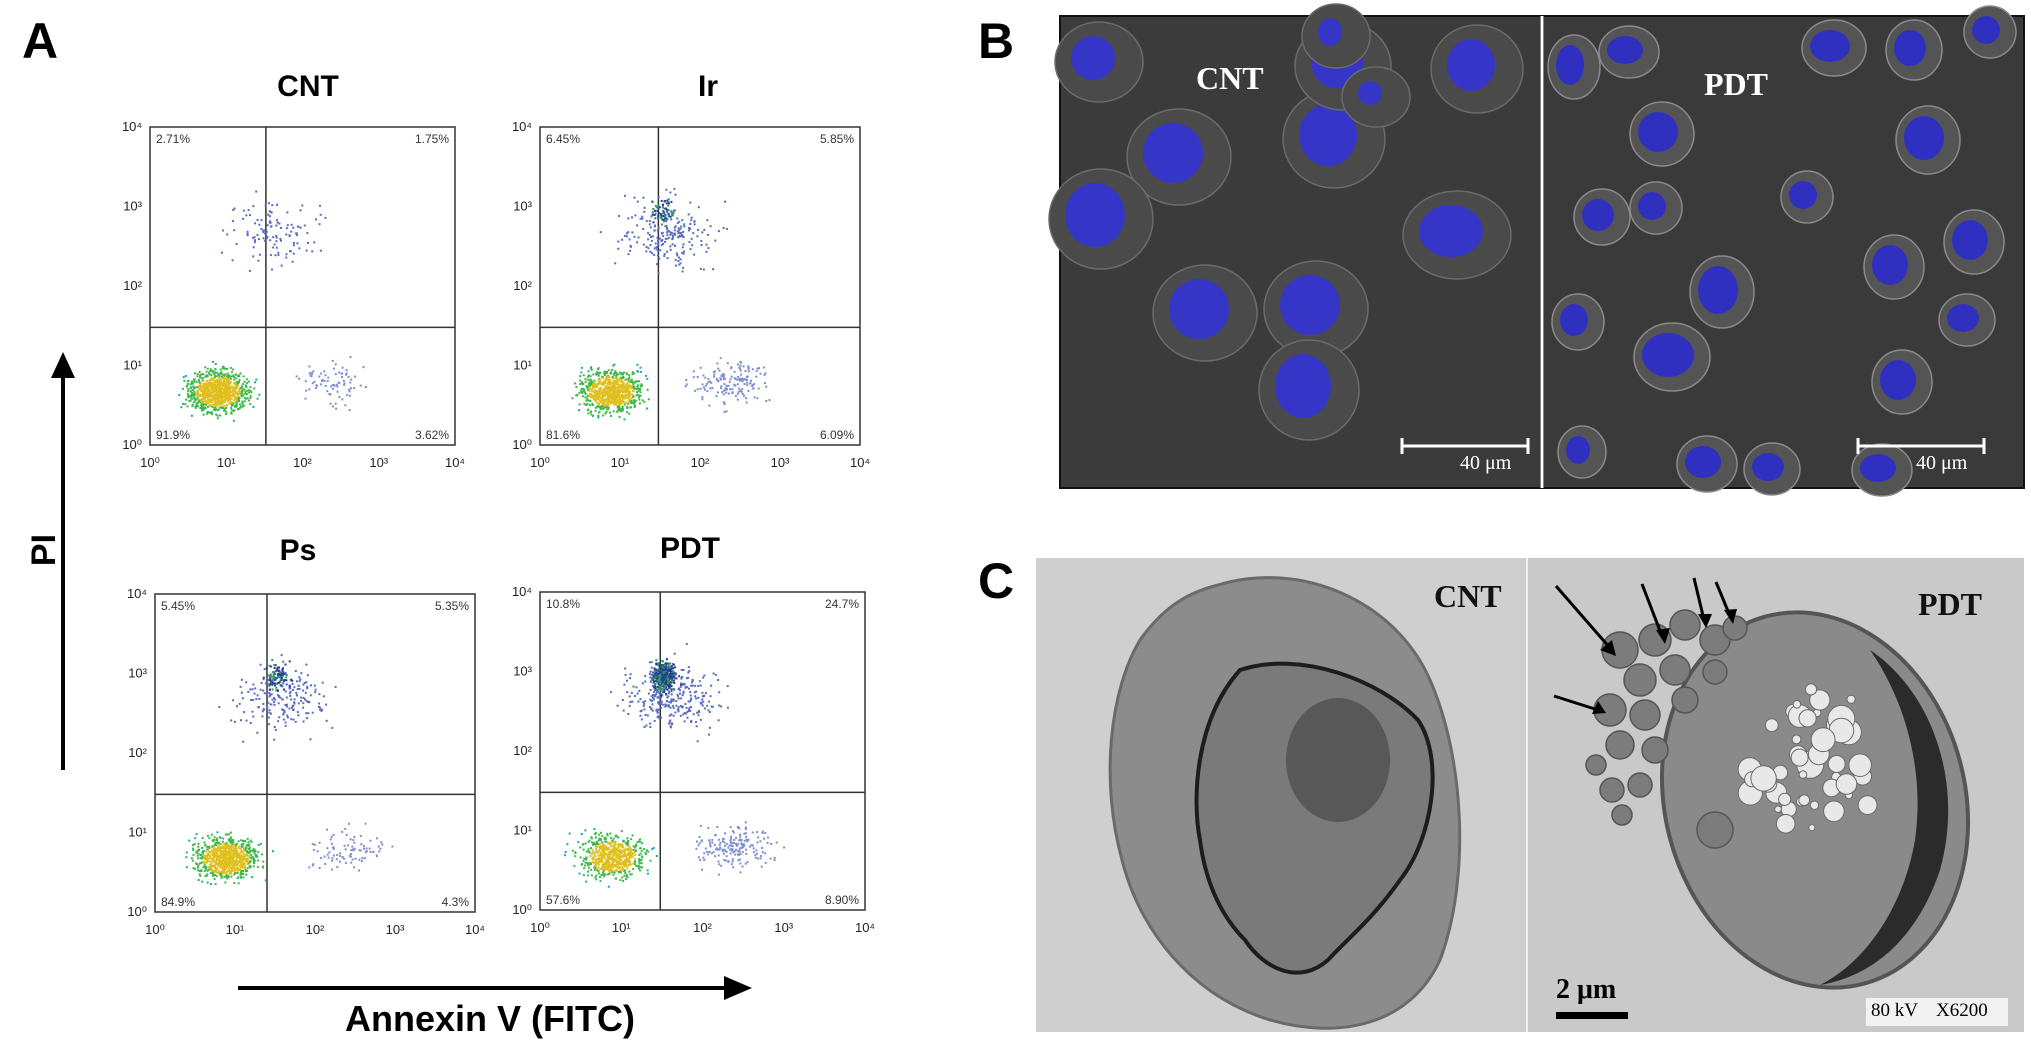  I want to click on em-voltage: 80 kV, so click(1894, 1010).